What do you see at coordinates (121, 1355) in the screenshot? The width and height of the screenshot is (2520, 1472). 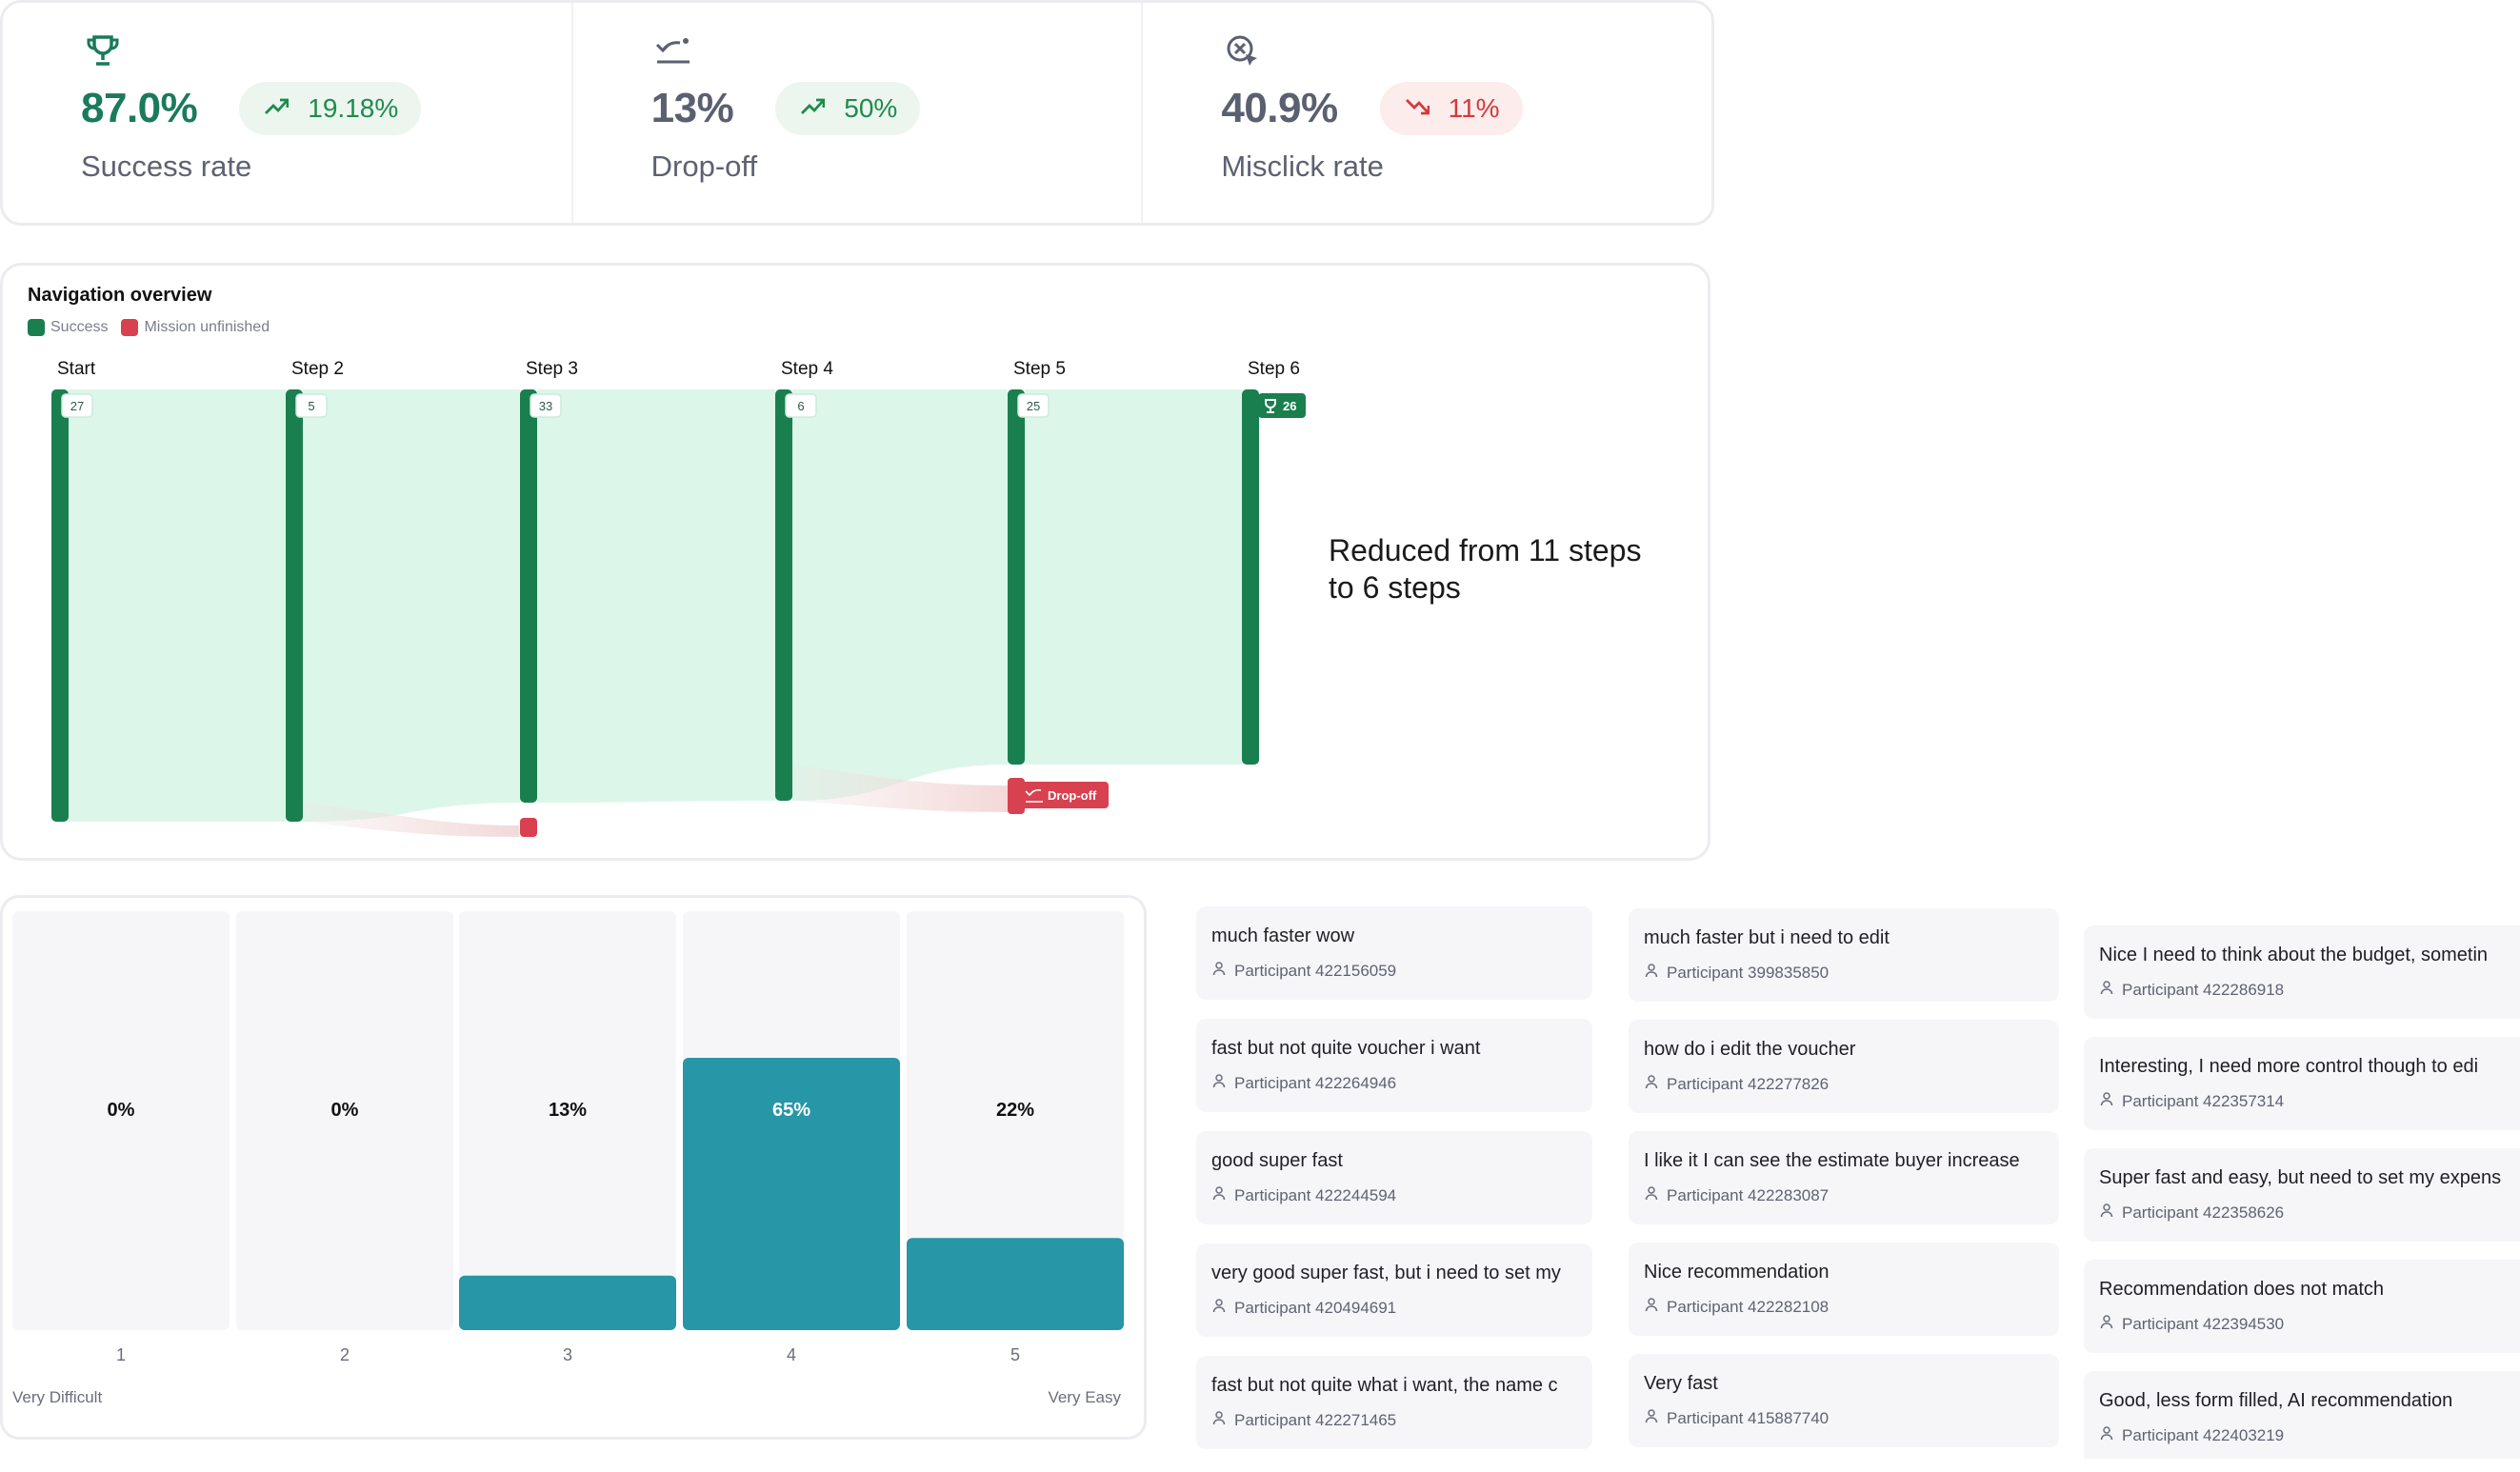 I see `category-tick-label: 1` at bounding box center [121, 1355].